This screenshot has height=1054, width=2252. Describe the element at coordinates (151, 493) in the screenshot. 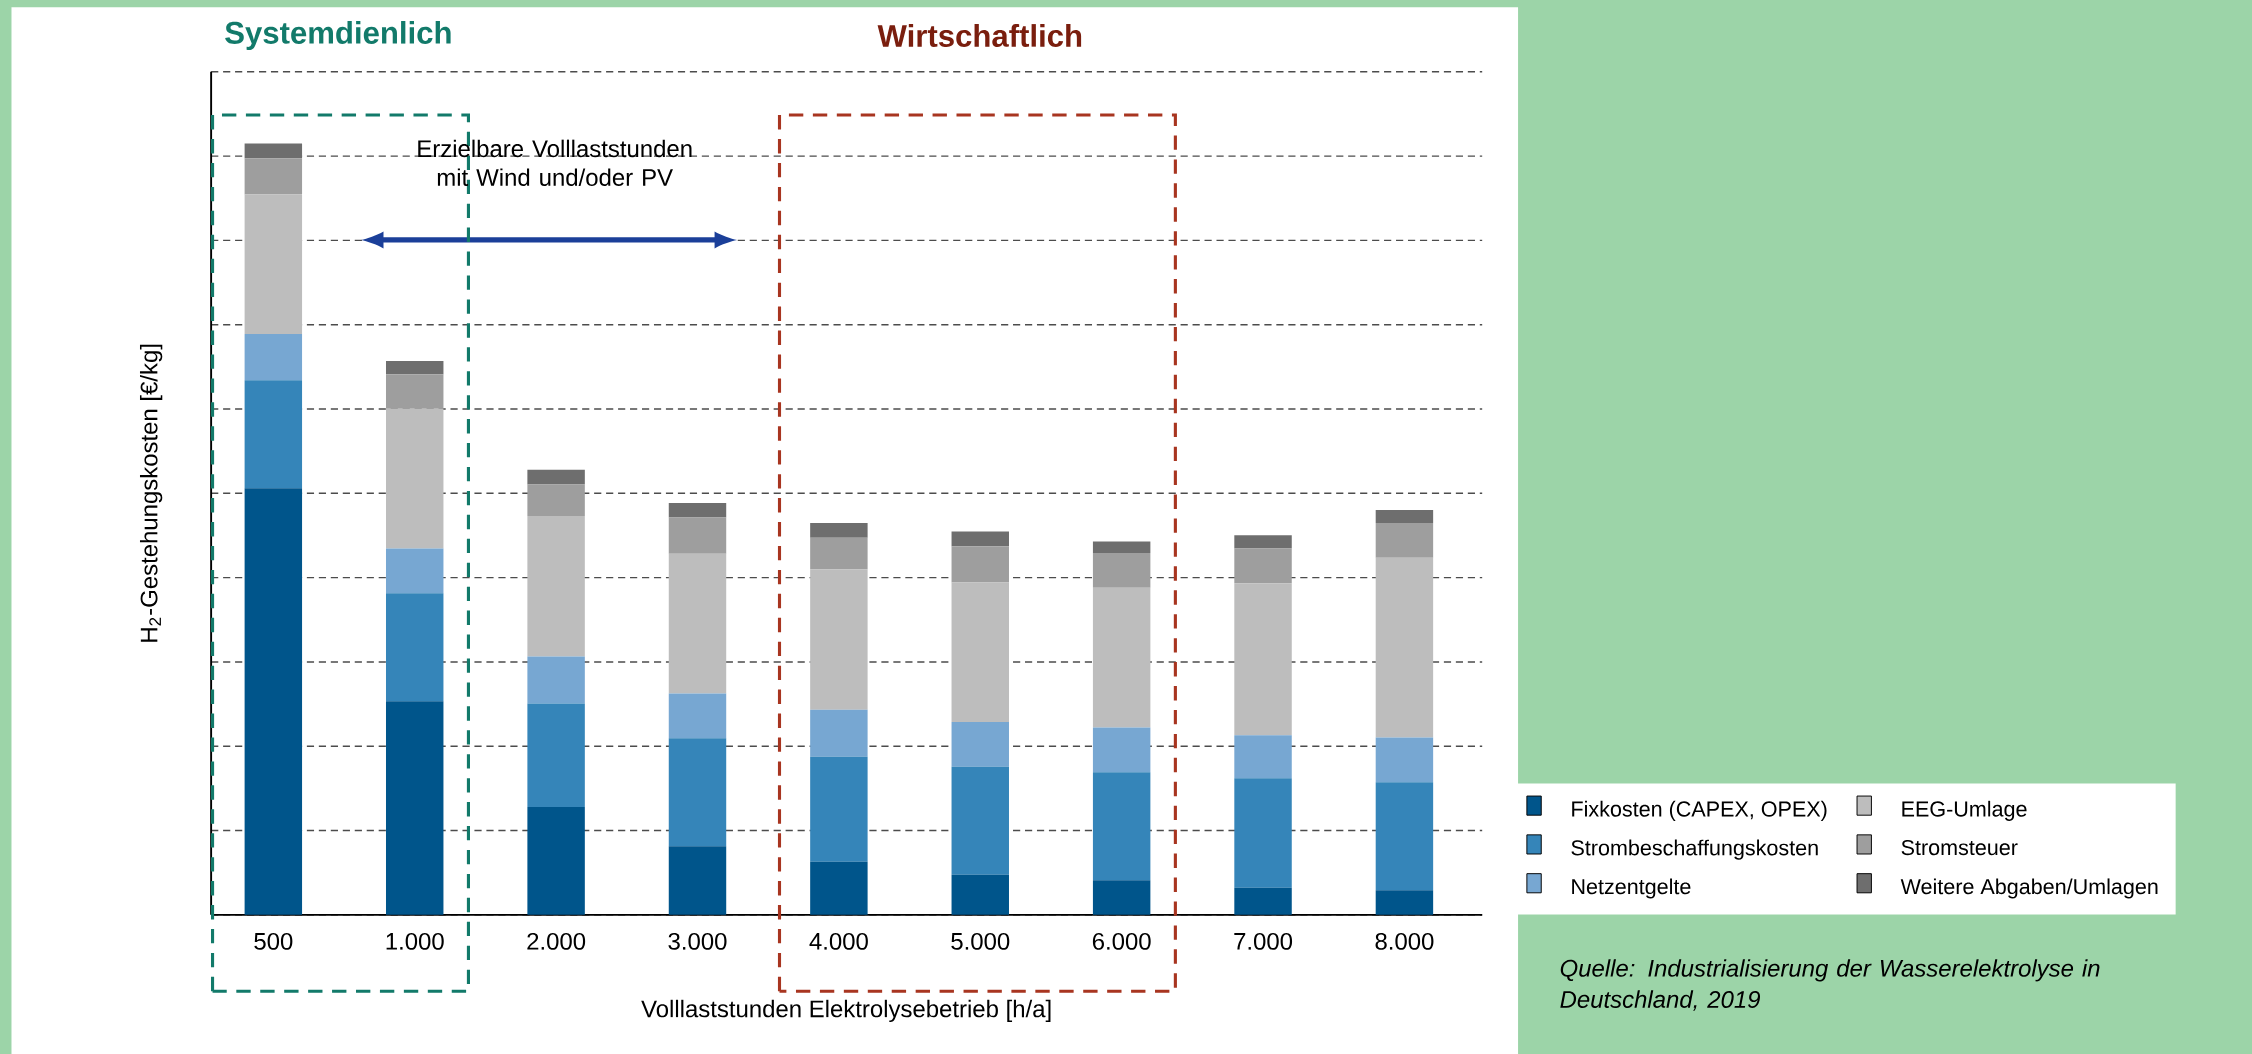

I see `y-axis-title: H$_{2}$-Gestehungskosten [€/kg]` at that location.